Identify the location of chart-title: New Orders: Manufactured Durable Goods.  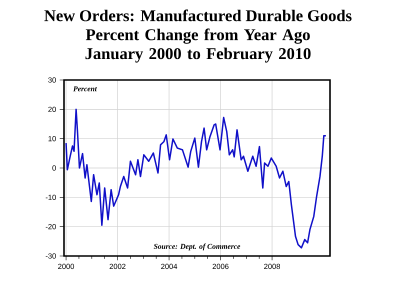
(198, 16).